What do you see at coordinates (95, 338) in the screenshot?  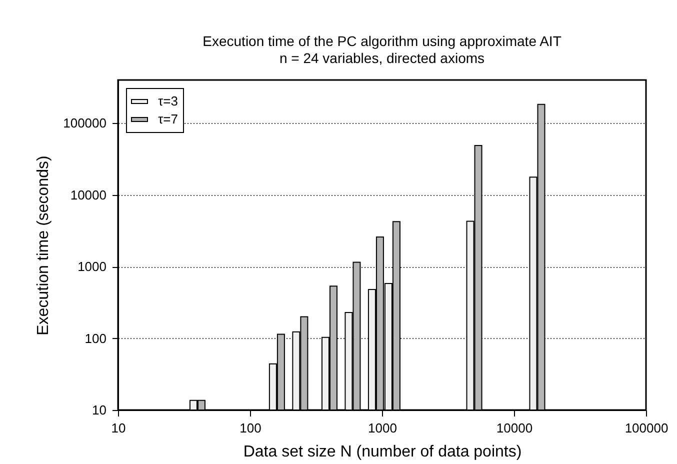 I see `y-tick-label: 100` at bounding box center [95, 338].